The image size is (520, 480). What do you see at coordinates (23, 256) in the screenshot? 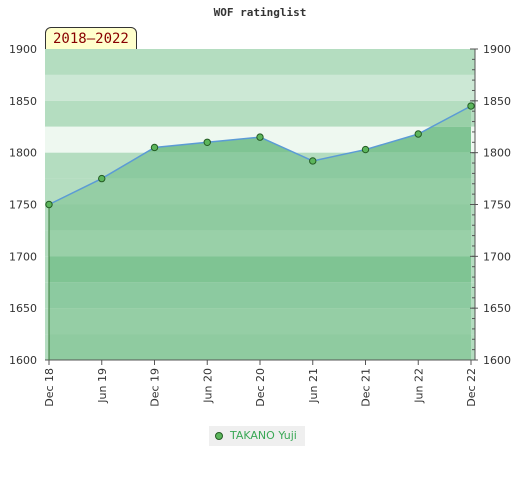
I see `y-tick-label-left: 1700` at bounding box center [23, 256].